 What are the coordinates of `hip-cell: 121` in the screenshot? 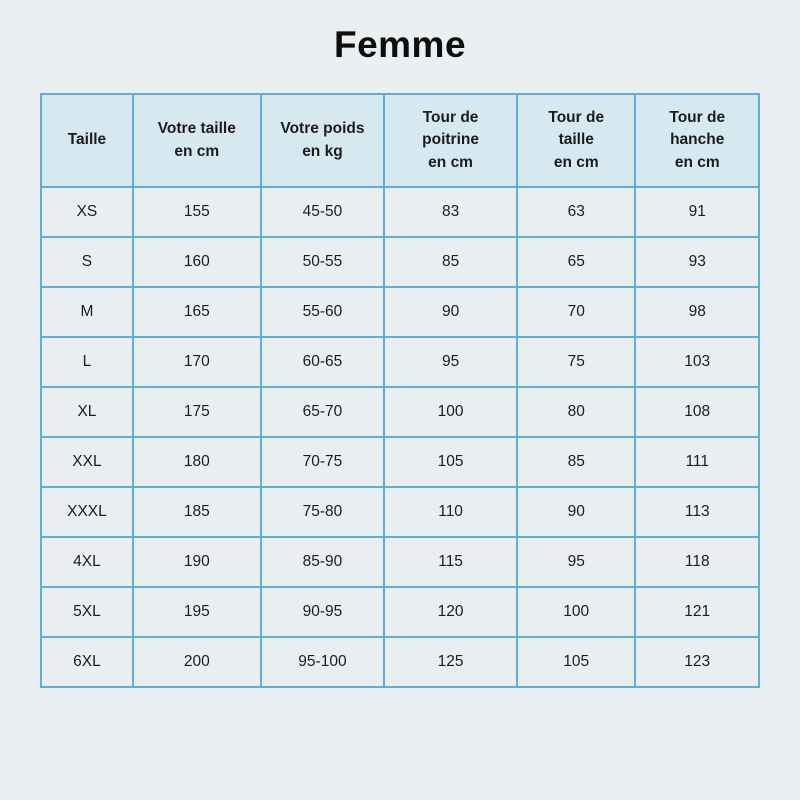 It's located at (697, 612).